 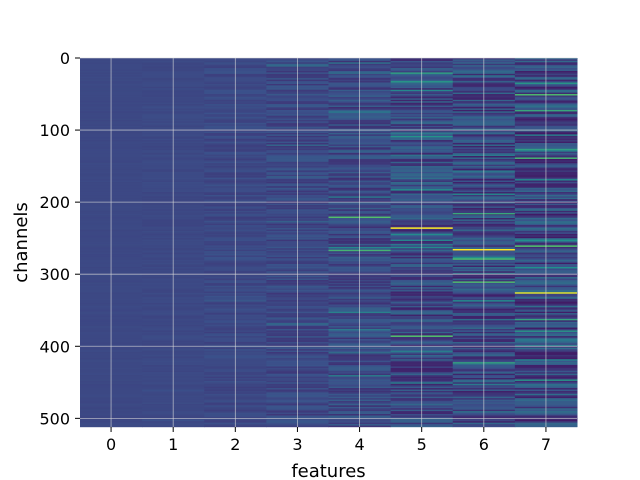 I want to click on y-tick-label: 0, so click(x=65, y=58).